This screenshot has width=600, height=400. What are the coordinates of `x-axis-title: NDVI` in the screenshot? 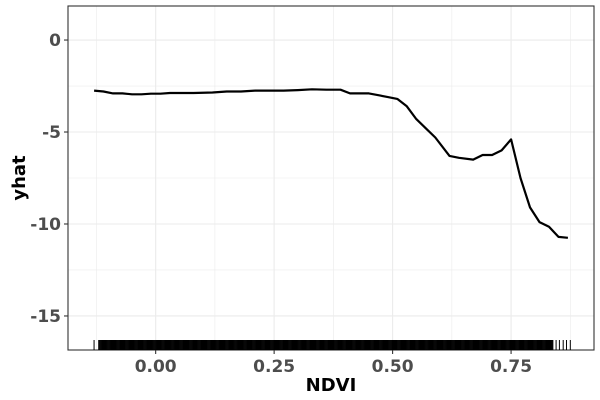 It's located at (331, 385).